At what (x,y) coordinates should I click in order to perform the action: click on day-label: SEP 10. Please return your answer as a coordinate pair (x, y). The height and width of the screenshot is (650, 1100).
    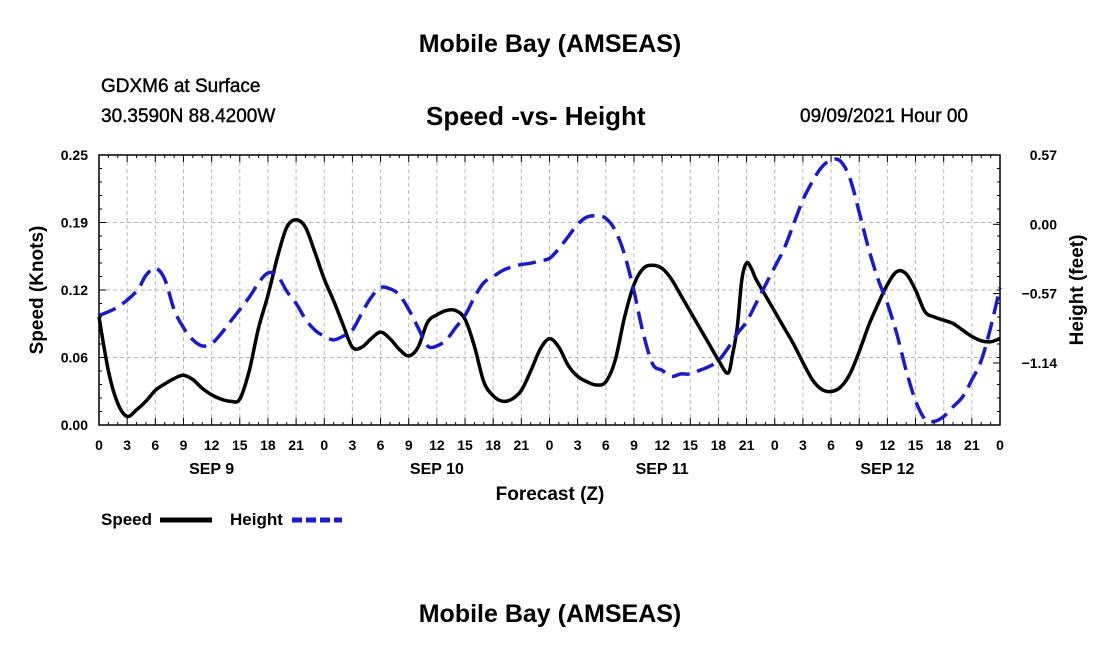
    Looking at the image, I should click on (437, 469).